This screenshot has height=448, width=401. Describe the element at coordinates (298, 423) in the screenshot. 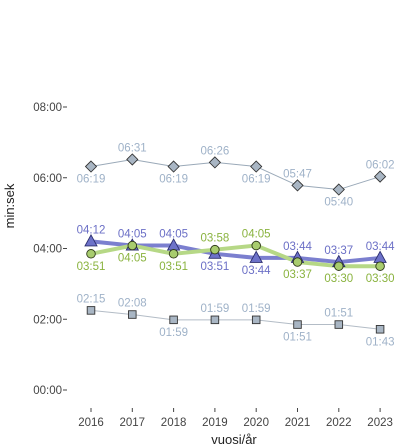

I see `x-tick-label: 2021` at that location.